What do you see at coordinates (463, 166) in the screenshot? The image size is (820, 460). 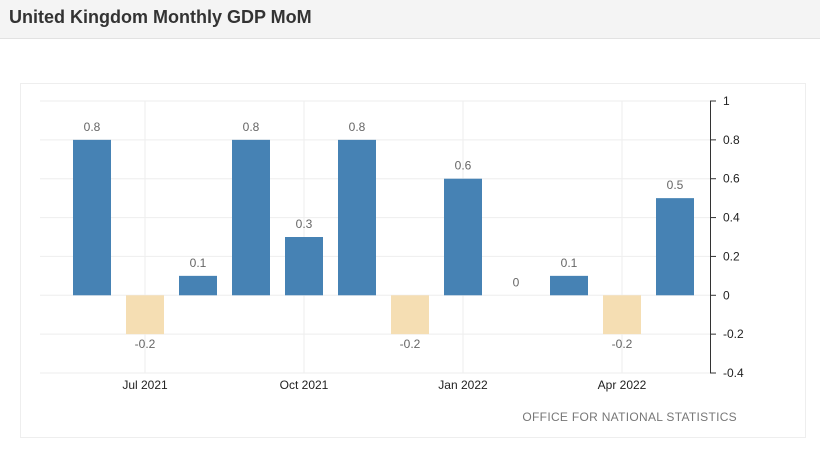 I see `data-label: 0.6` at bounding box center [463, 166].